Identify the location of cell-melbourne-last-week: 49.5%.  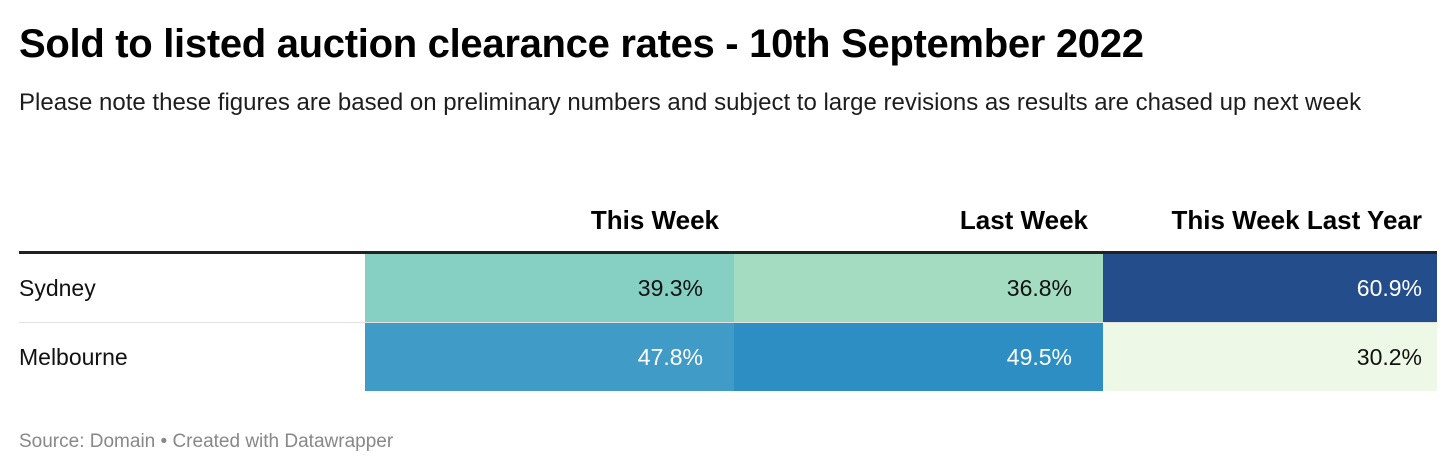
(918, 356).